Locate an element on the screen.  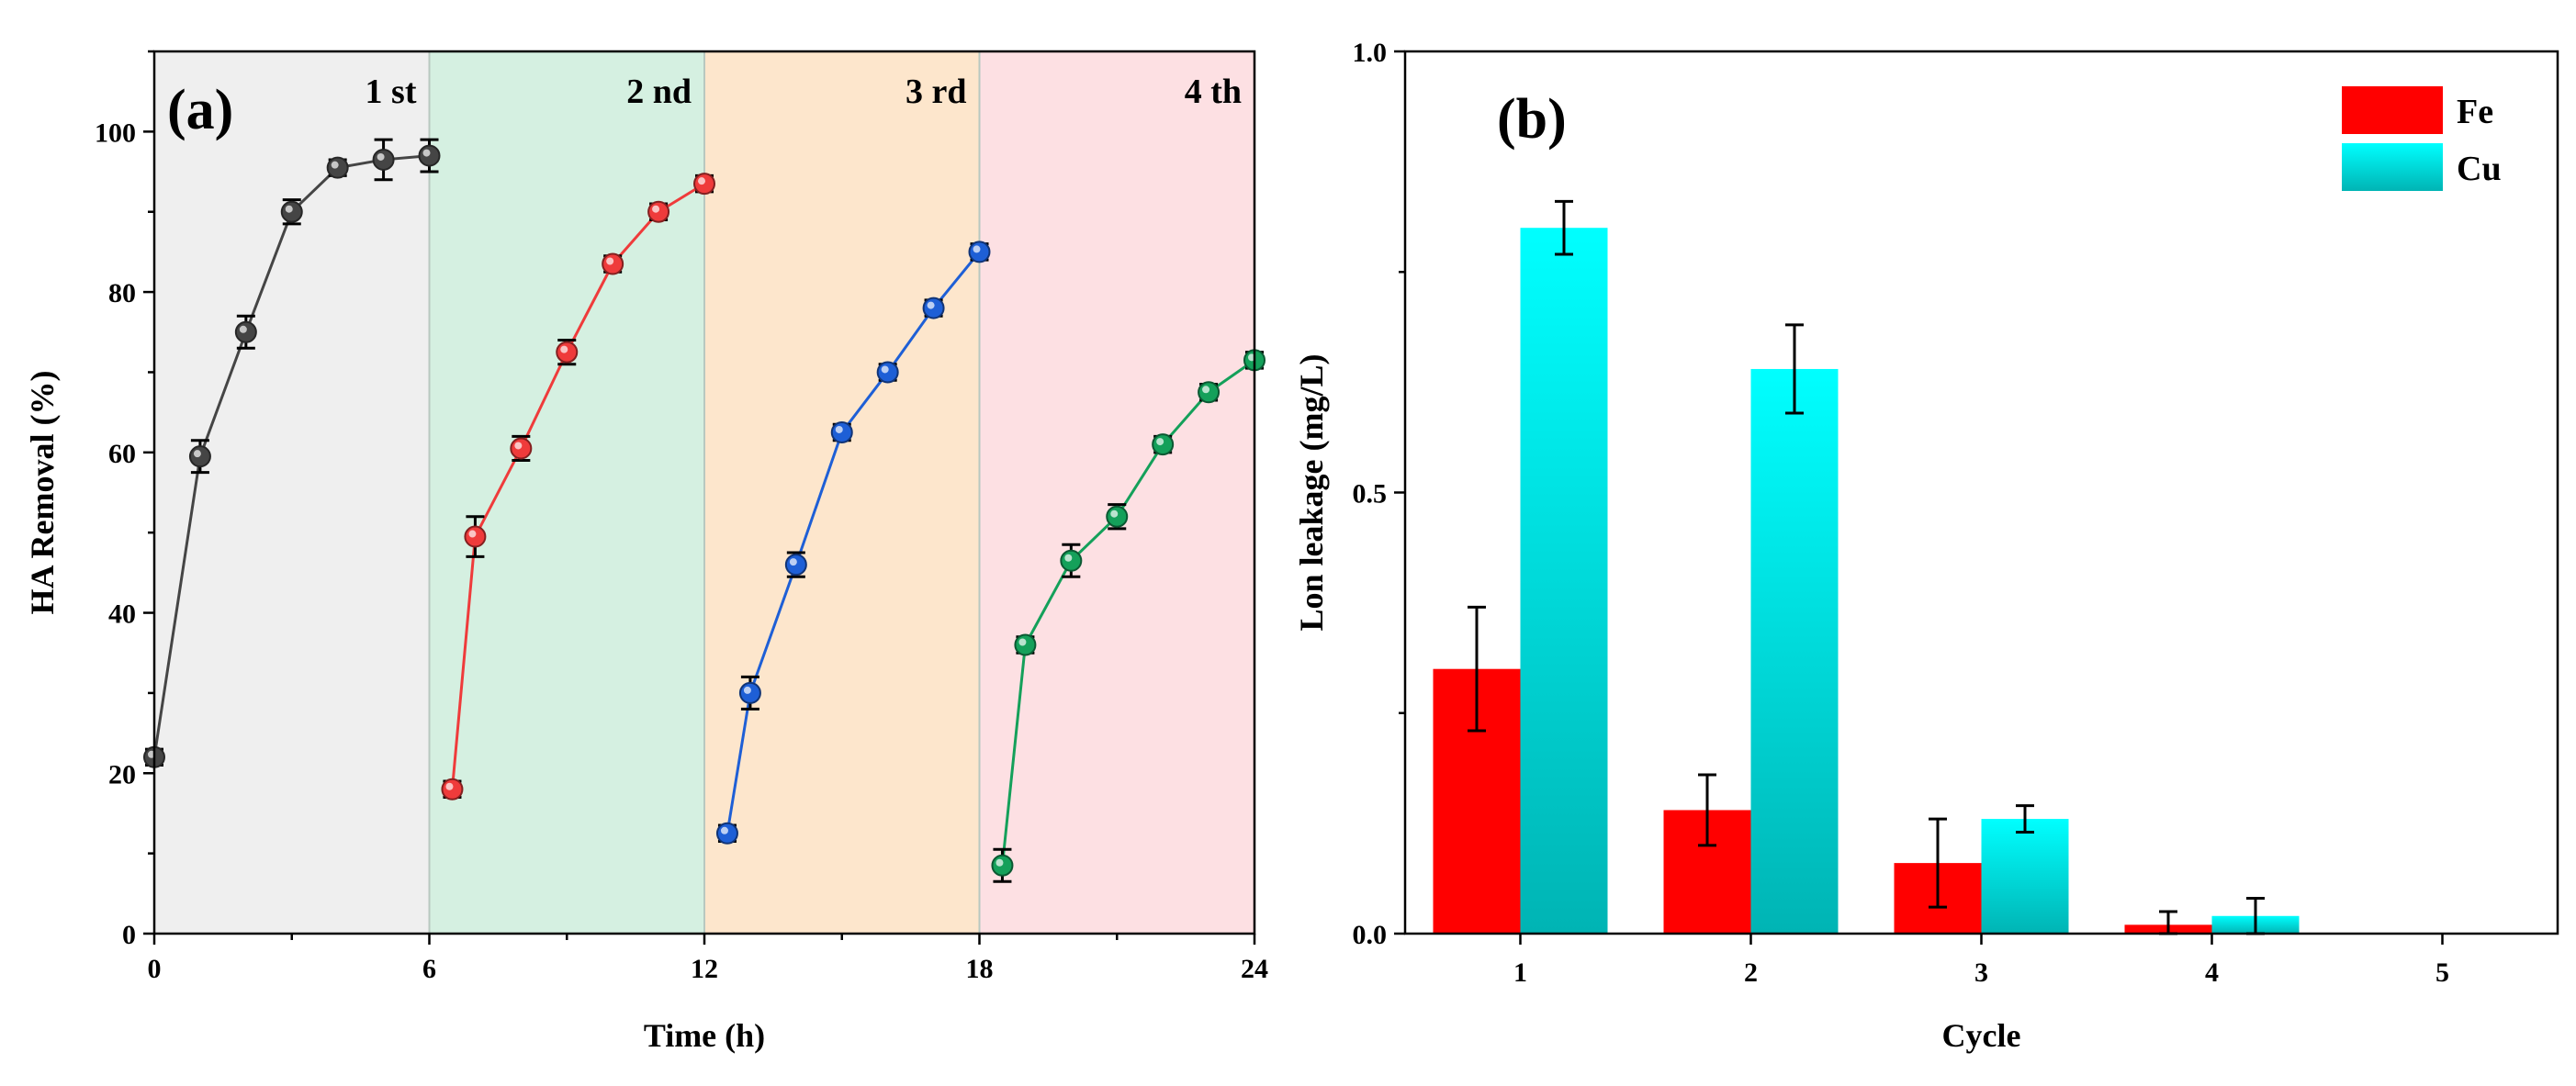
y-tick-label: 0.5 is located at coordinates (1370, 494).